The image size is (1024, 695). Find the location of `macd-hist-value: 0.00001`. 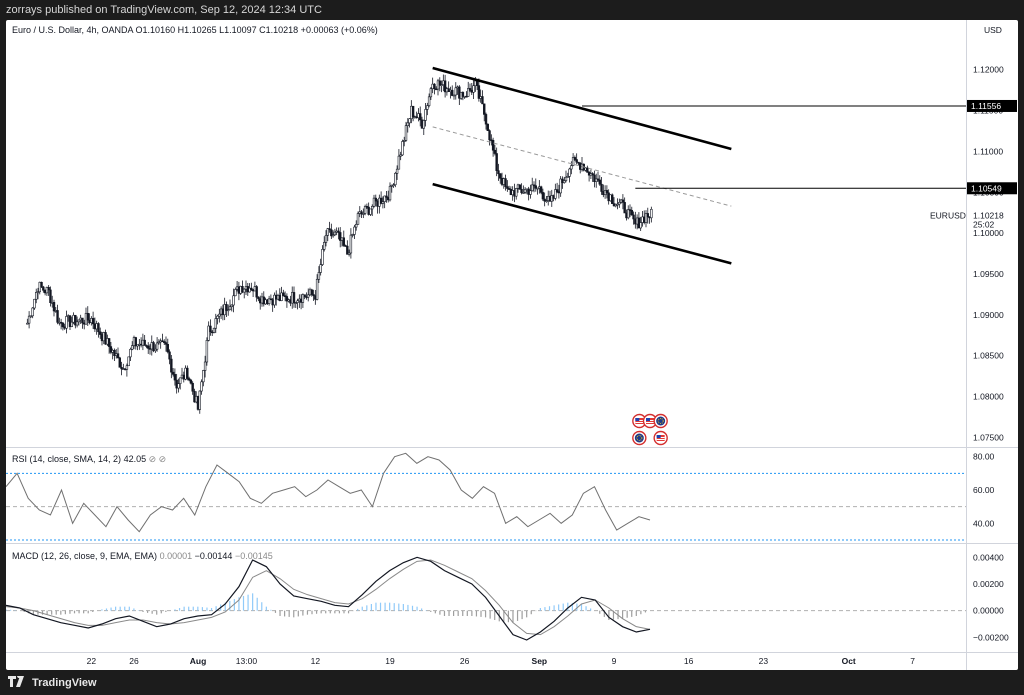

macd-hist-value: 0.00001 is located at coordinates (176, 556).